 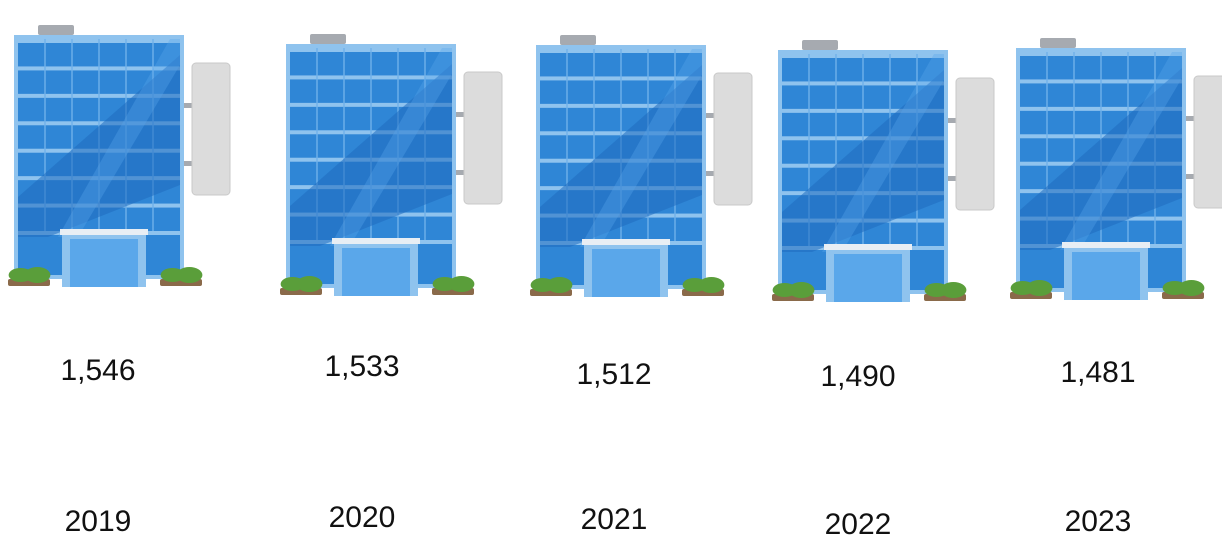 What do you see at coordinates (857, 376) in the screenshot?
I see `value-label: 1,490` at bounding box center [857, 376].